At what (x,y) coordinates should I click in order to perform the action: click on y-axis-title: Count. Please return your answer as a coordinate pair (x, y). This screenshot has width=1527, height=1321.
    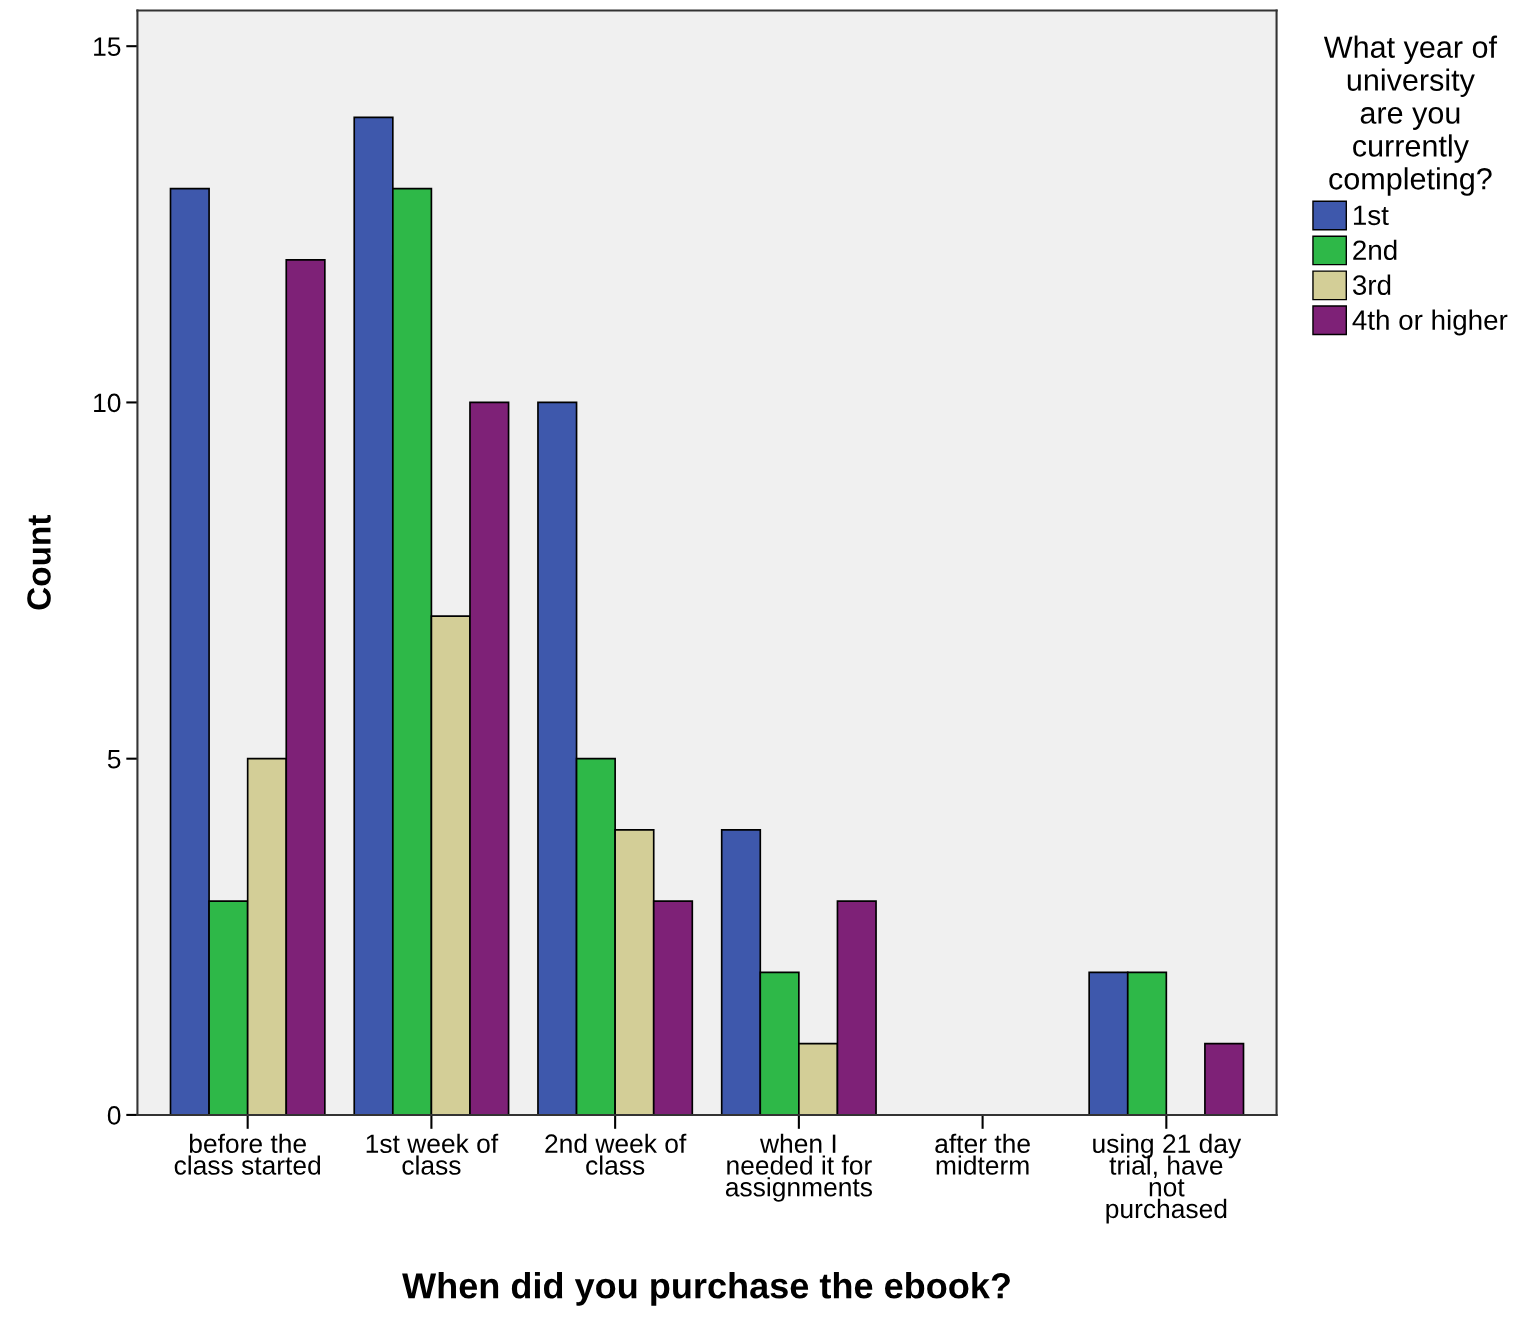
    Looking at the image, I should click on (39, 562).